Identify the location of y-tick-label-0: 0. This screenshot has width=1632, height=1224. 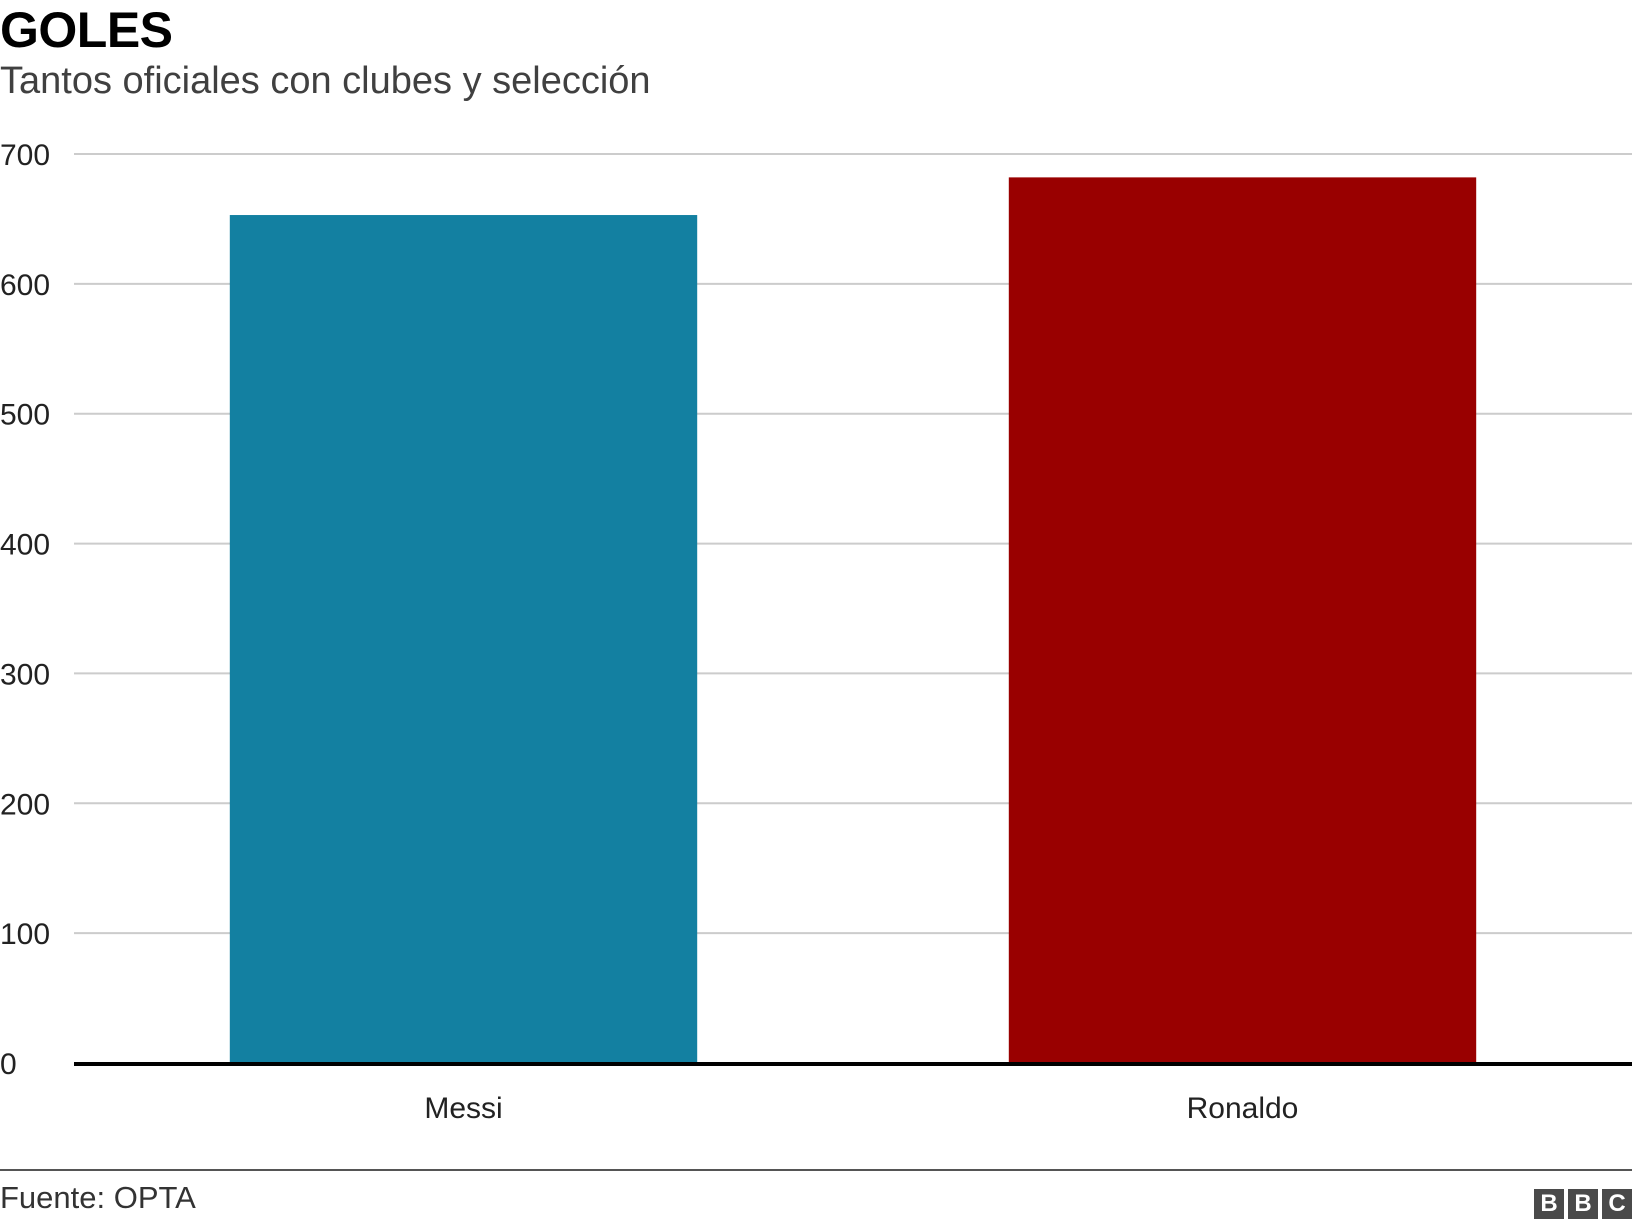
(8, 1064).